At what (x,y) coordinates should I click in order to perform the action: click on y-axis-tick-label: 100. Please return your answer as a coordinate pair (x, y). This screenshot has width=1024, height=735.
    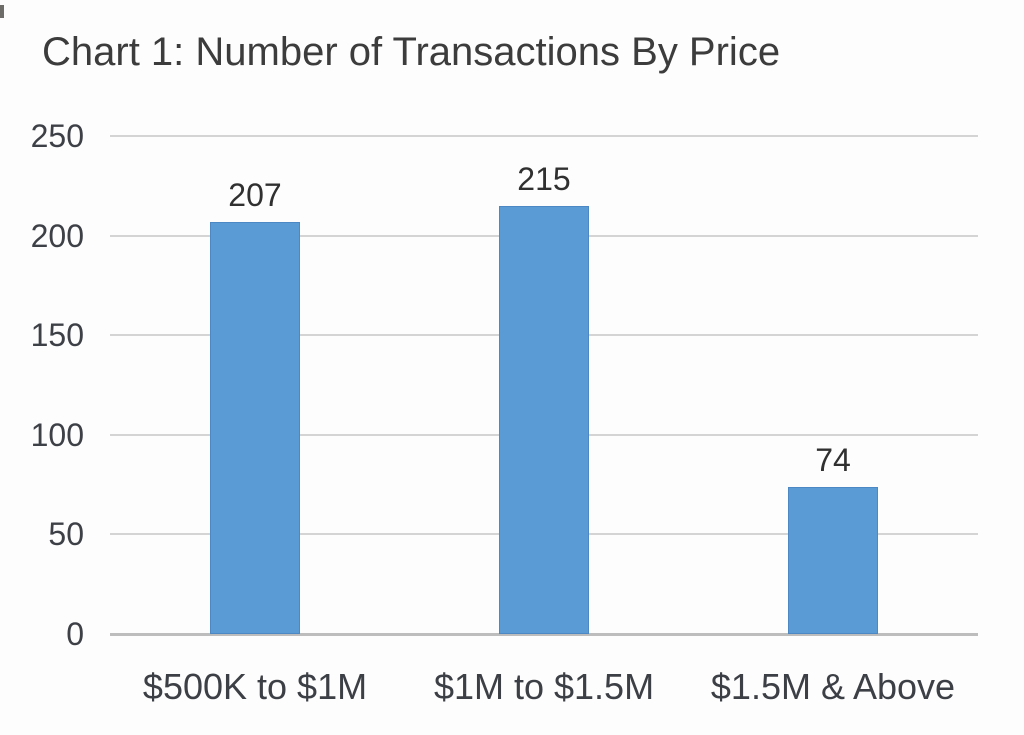
    Looking at the image, I should click on (57, 435).